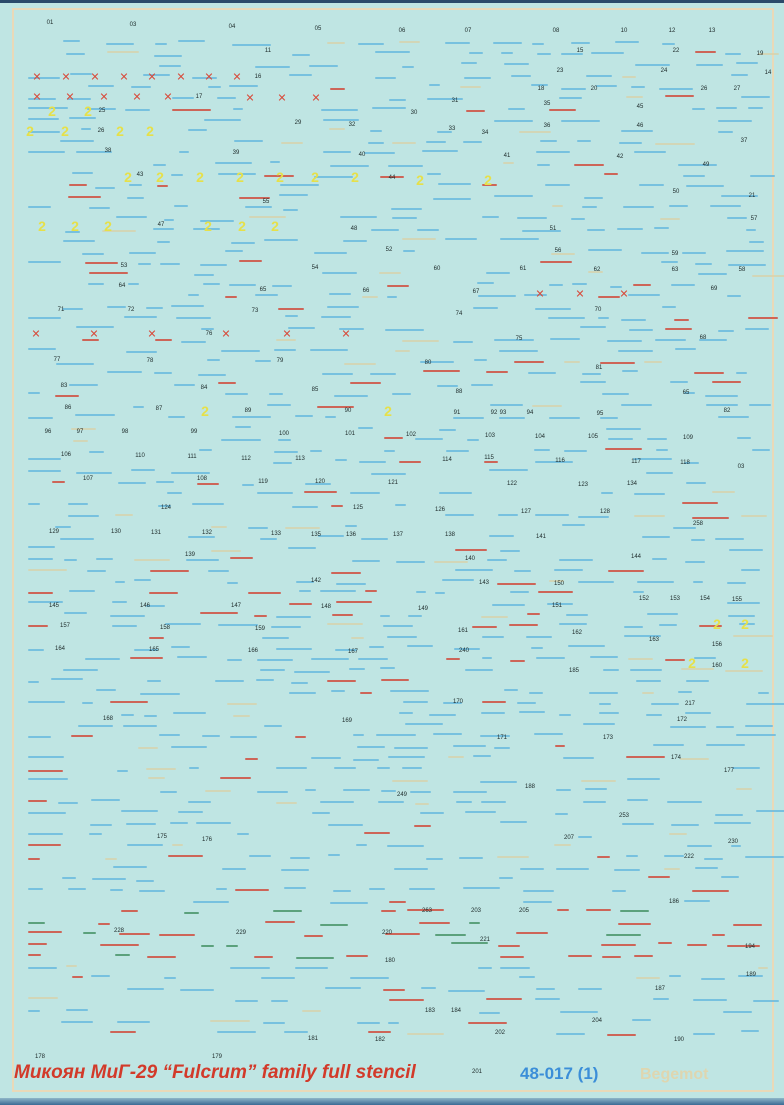 The width and height of the screenshot is (784, 1105). Describe the element at coordinates (717, 645) in the screenshot. I see `decal-number: 156` at that location.